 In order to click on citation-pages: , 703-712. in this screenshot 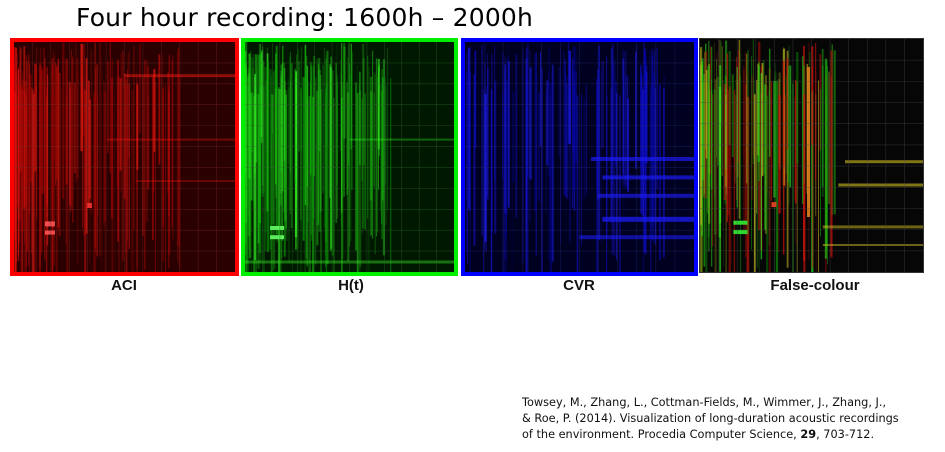, I will do `click(845, 434)`.